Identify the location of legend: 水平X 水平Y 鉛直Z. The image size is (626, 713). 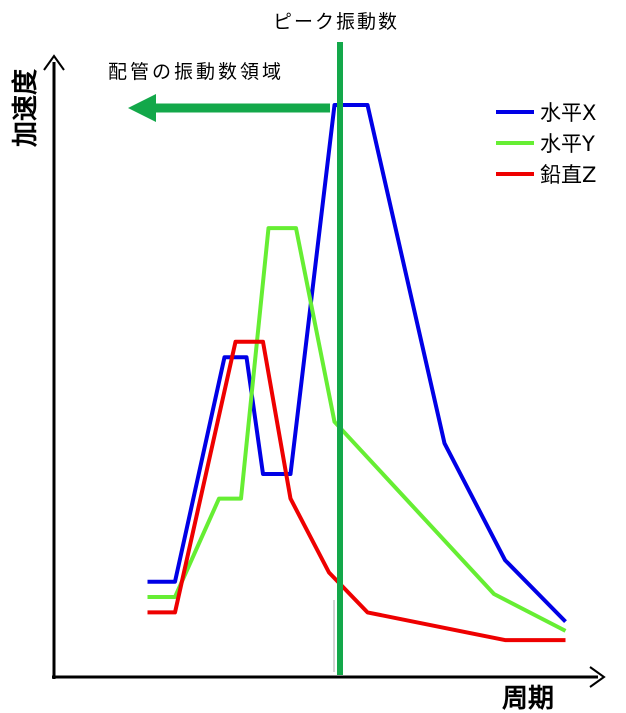
(546, 144).